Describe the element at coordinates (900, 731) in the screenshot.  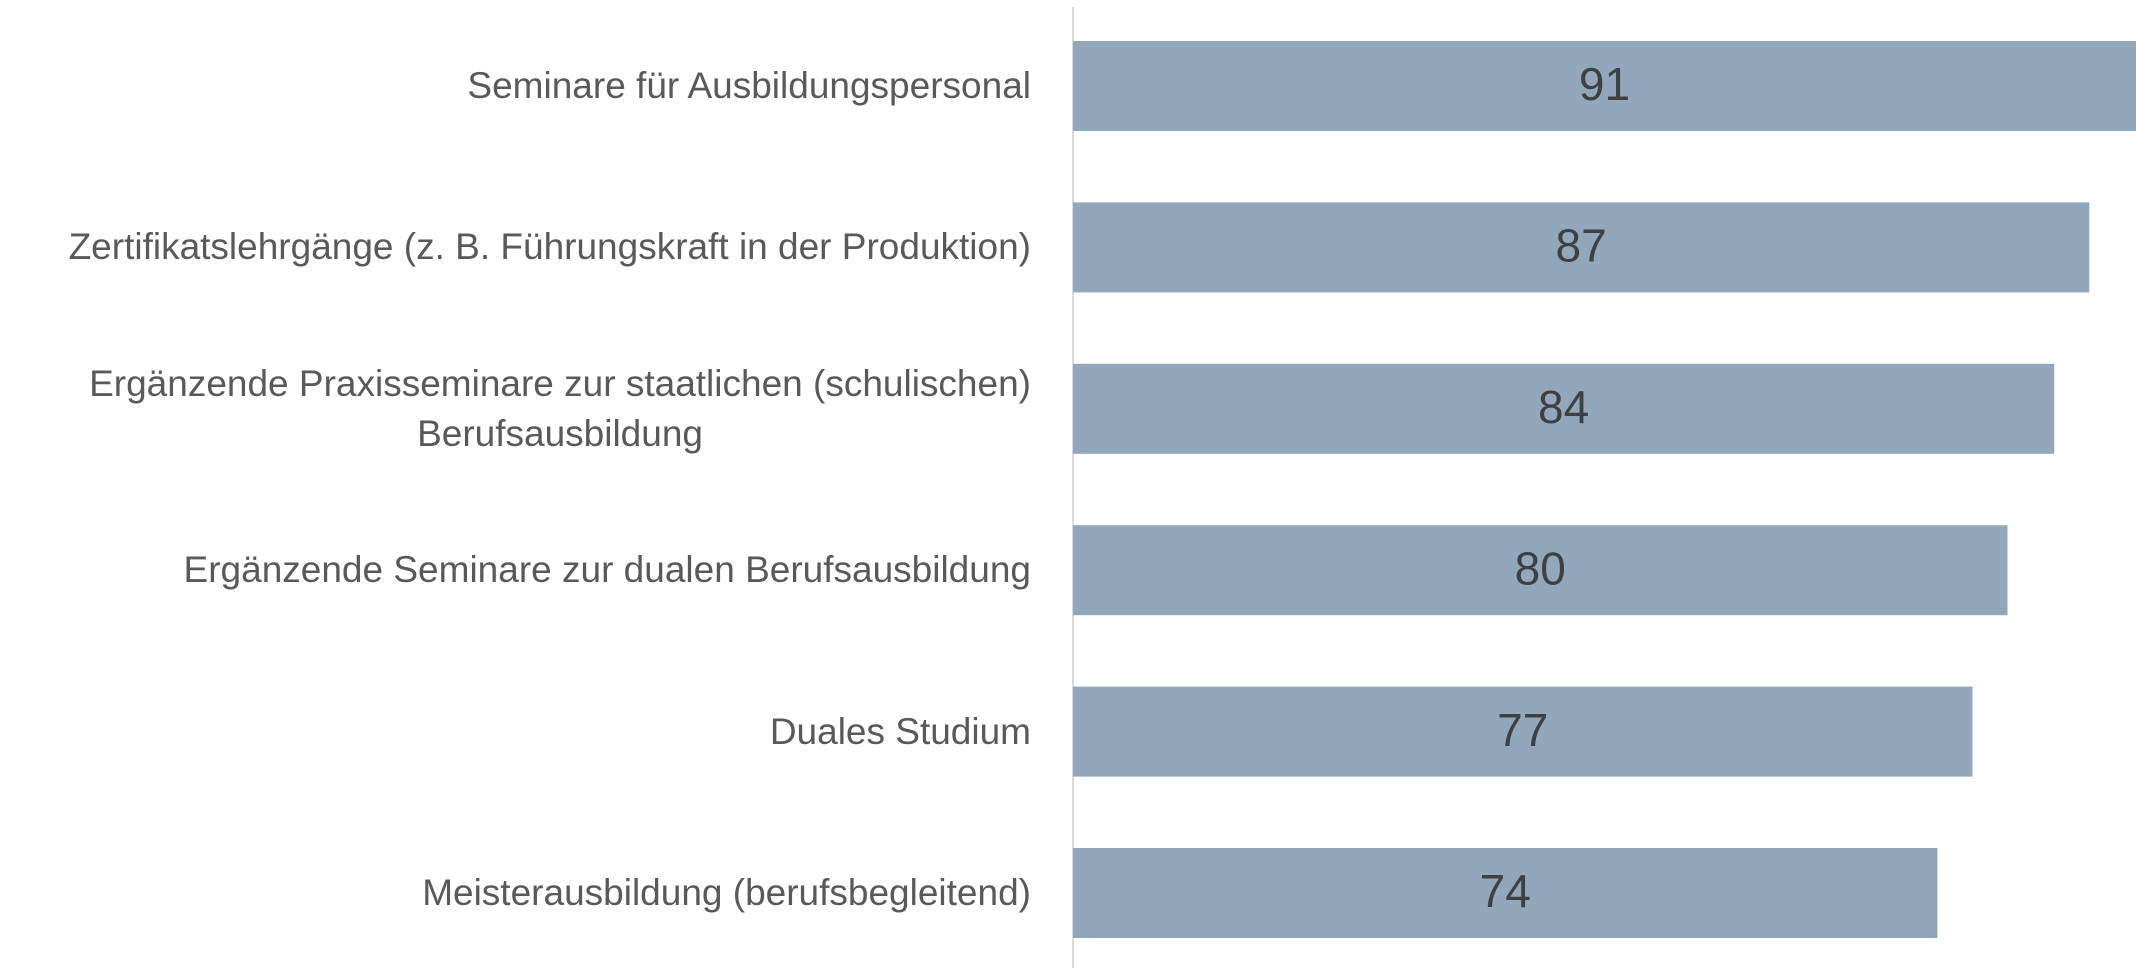
I see `category-label: Duales Studium` at that location.